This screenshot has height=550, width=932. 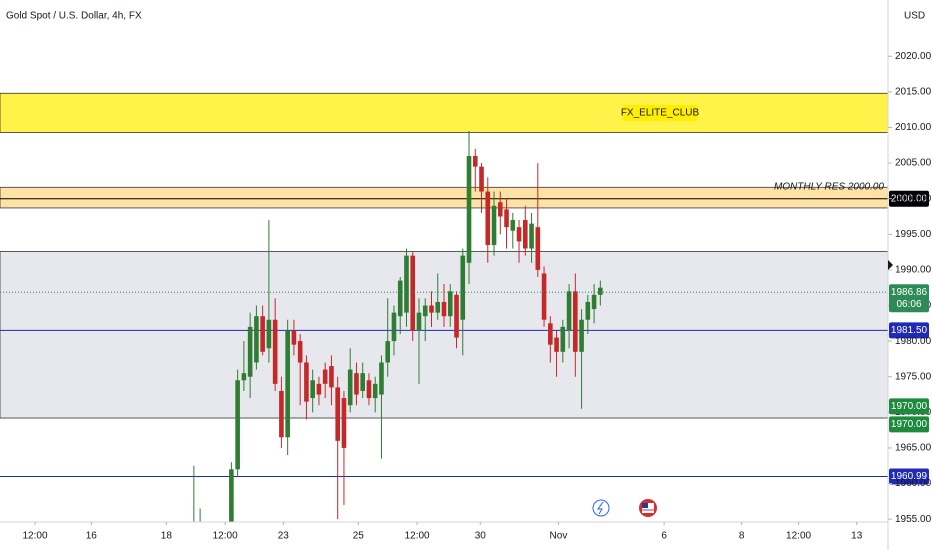 I want to click on x-tick-label: 13, so click(x=857, y=536).